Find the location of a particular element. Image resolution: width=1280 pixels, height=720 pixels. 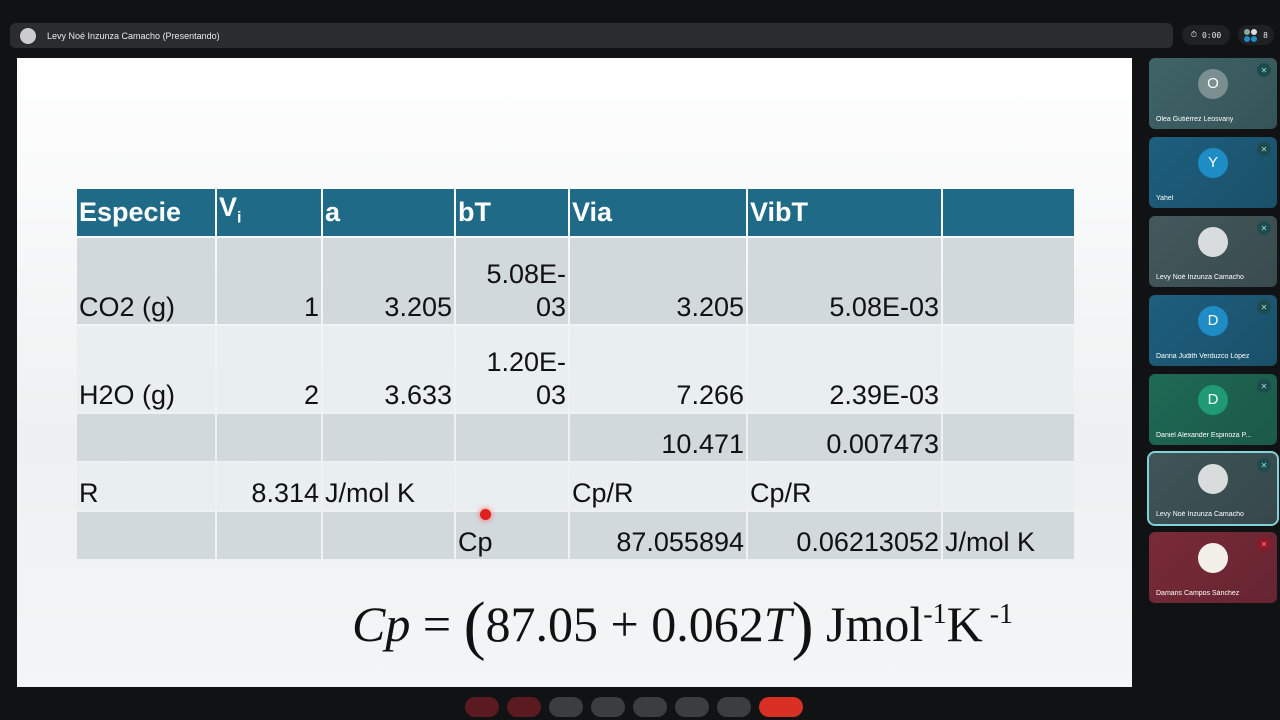

table-cell: 87.055894 is located at coordinates (658, 535).